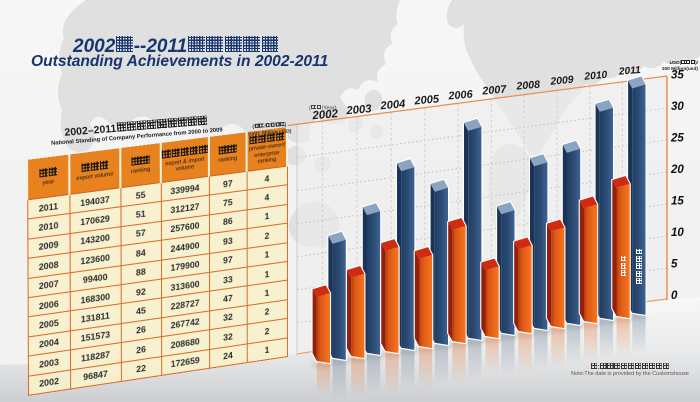 The width and height of the screenshot is (700, 402). What do you see at coordinates (393, 105) in the screenshot?
I see `svg-text: 2004` at bounding box center [393, 105].